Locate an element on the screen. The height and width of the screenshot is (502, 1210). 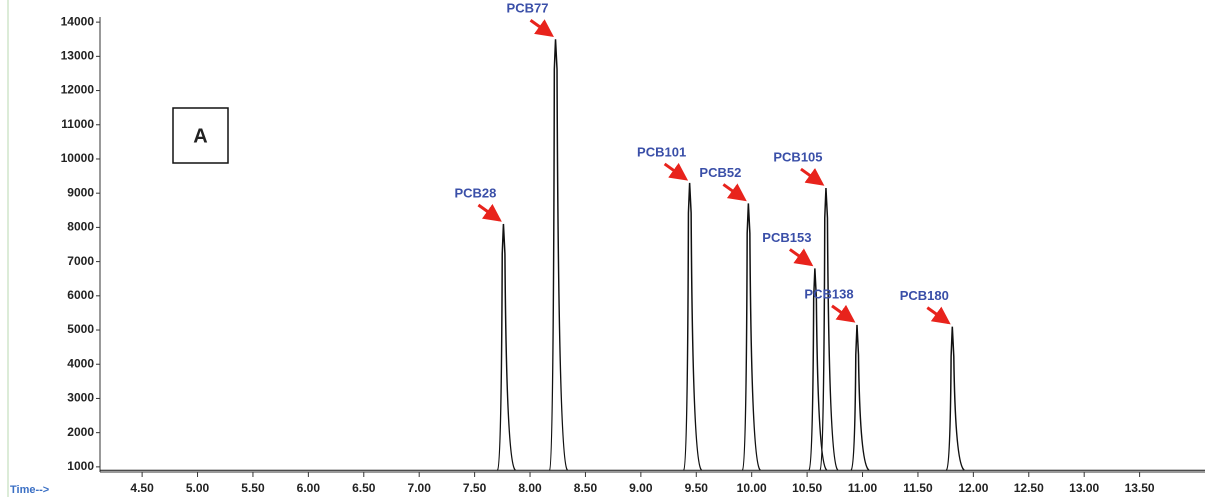
x-tick-label: 9.50 is located at coordinates (697, 488).